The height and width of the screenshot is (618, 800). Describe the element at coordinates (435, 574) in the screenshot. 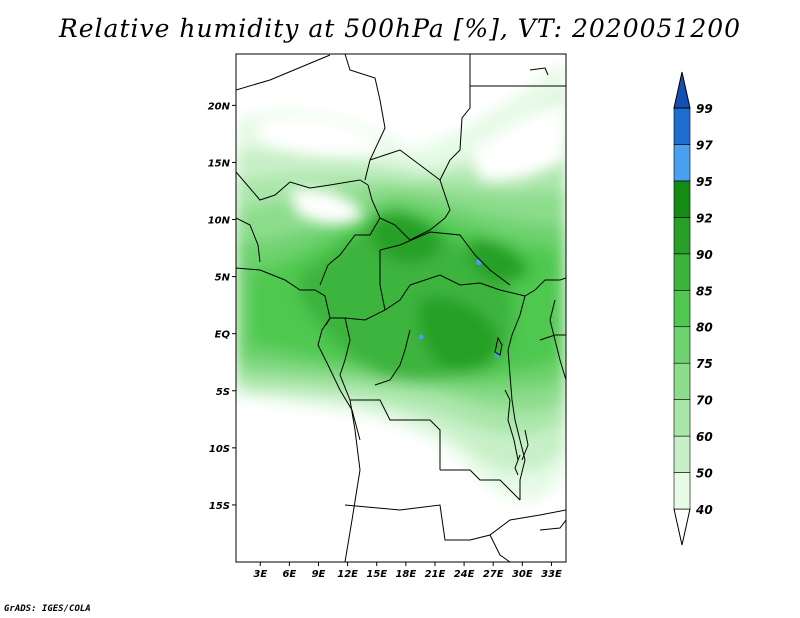

I see `lon-tick-label: 21E` at that location.